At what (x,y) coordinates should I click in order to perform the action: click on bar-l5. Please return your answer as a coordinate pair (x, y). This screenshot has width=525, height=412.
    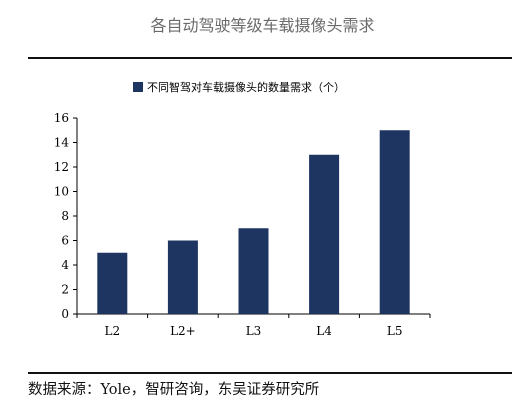
    Looking at the image, I should click on (394, 222).